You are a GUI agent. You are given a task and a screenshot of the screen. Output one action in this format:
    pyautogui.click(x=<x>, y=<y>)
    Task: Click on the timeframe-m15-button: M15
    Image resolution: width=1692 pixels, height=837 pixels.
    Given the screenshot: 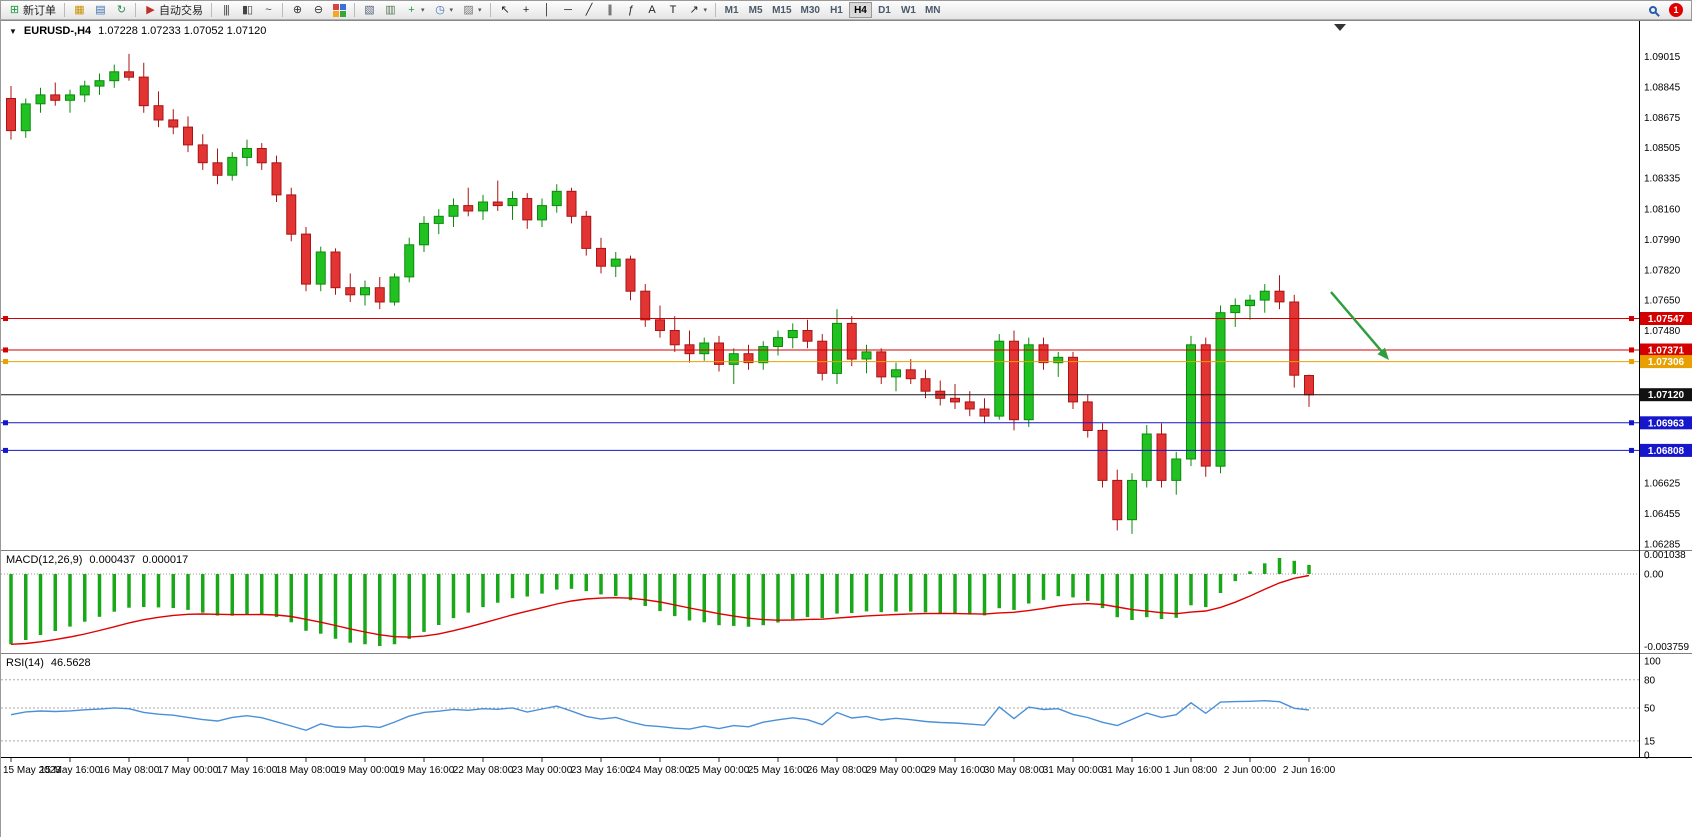 What is the action you would take?
    pyautogui.click(x=781, y=10)
    